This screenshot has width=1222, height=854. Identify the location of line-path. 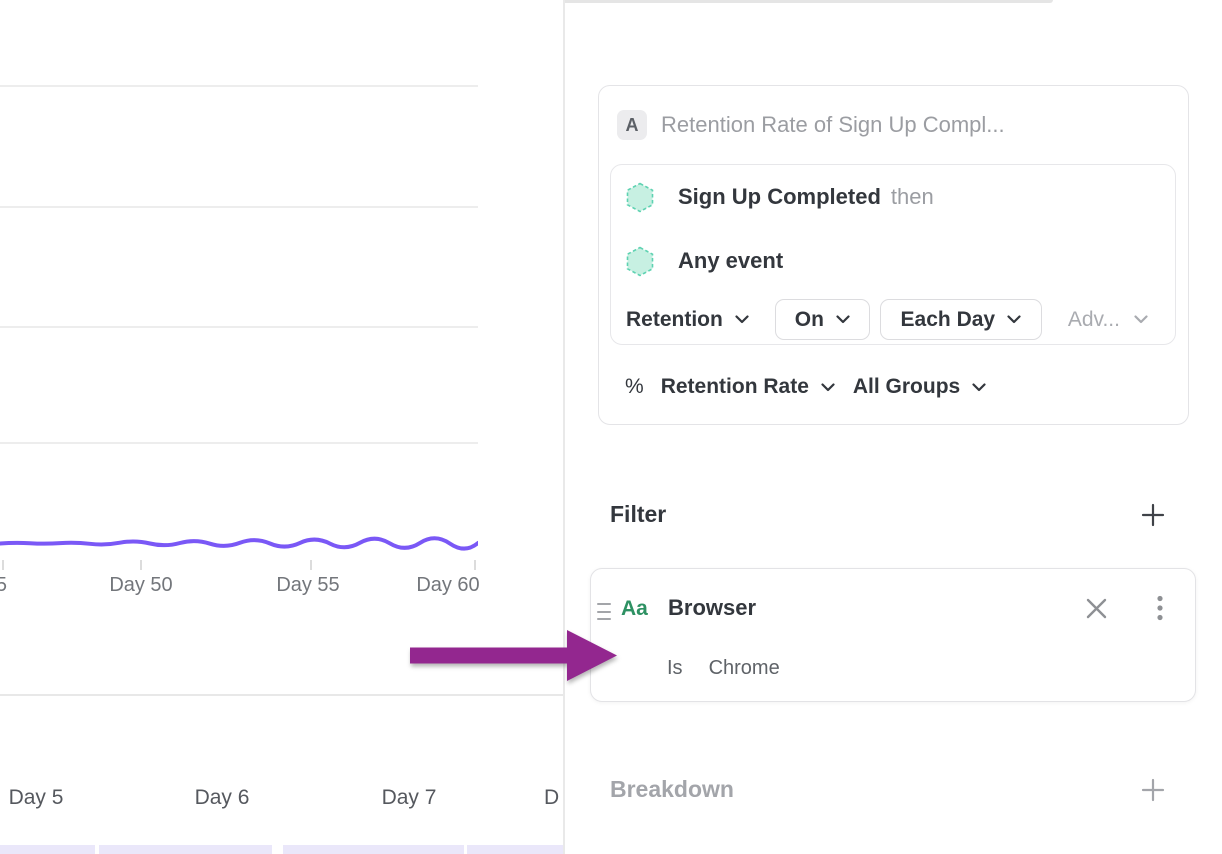
(239, 543).